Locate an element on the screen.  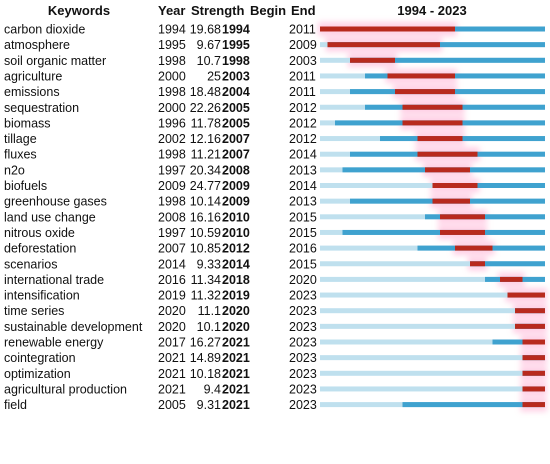
begin-value: 2014 is located at coordinates (236, 264).